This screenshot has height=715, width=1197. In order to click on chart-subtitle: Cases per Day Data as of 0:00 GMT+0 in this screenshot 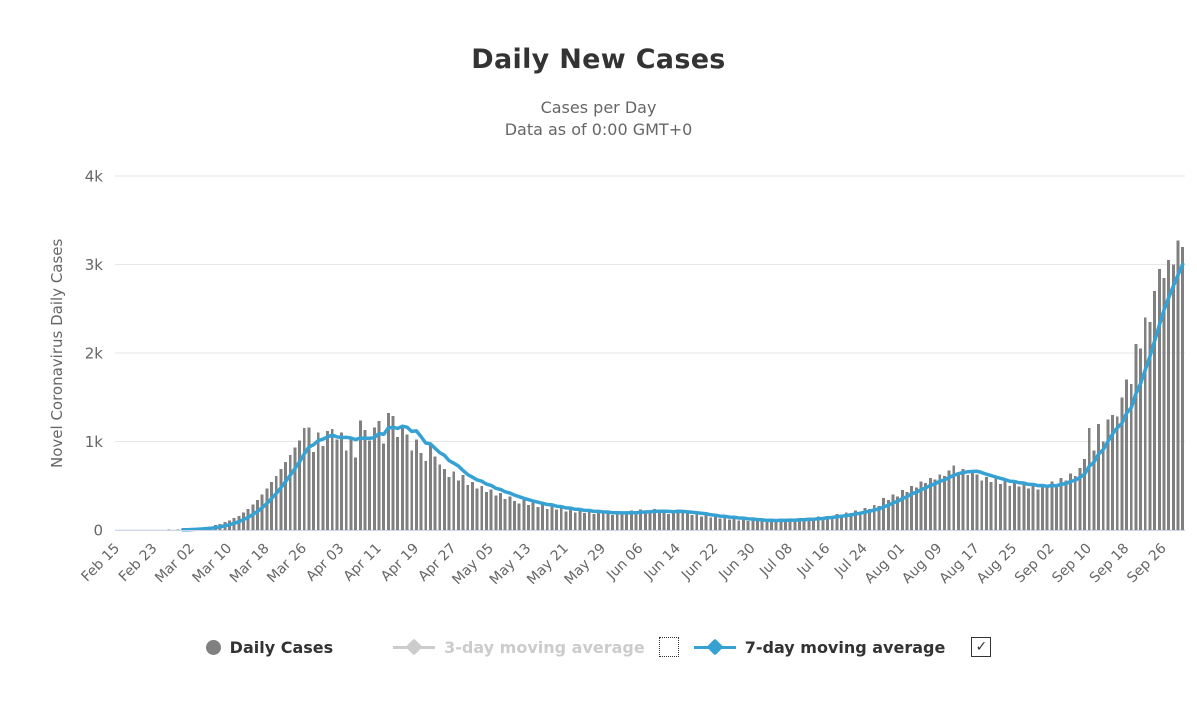, I will do `click(598, 119)`.